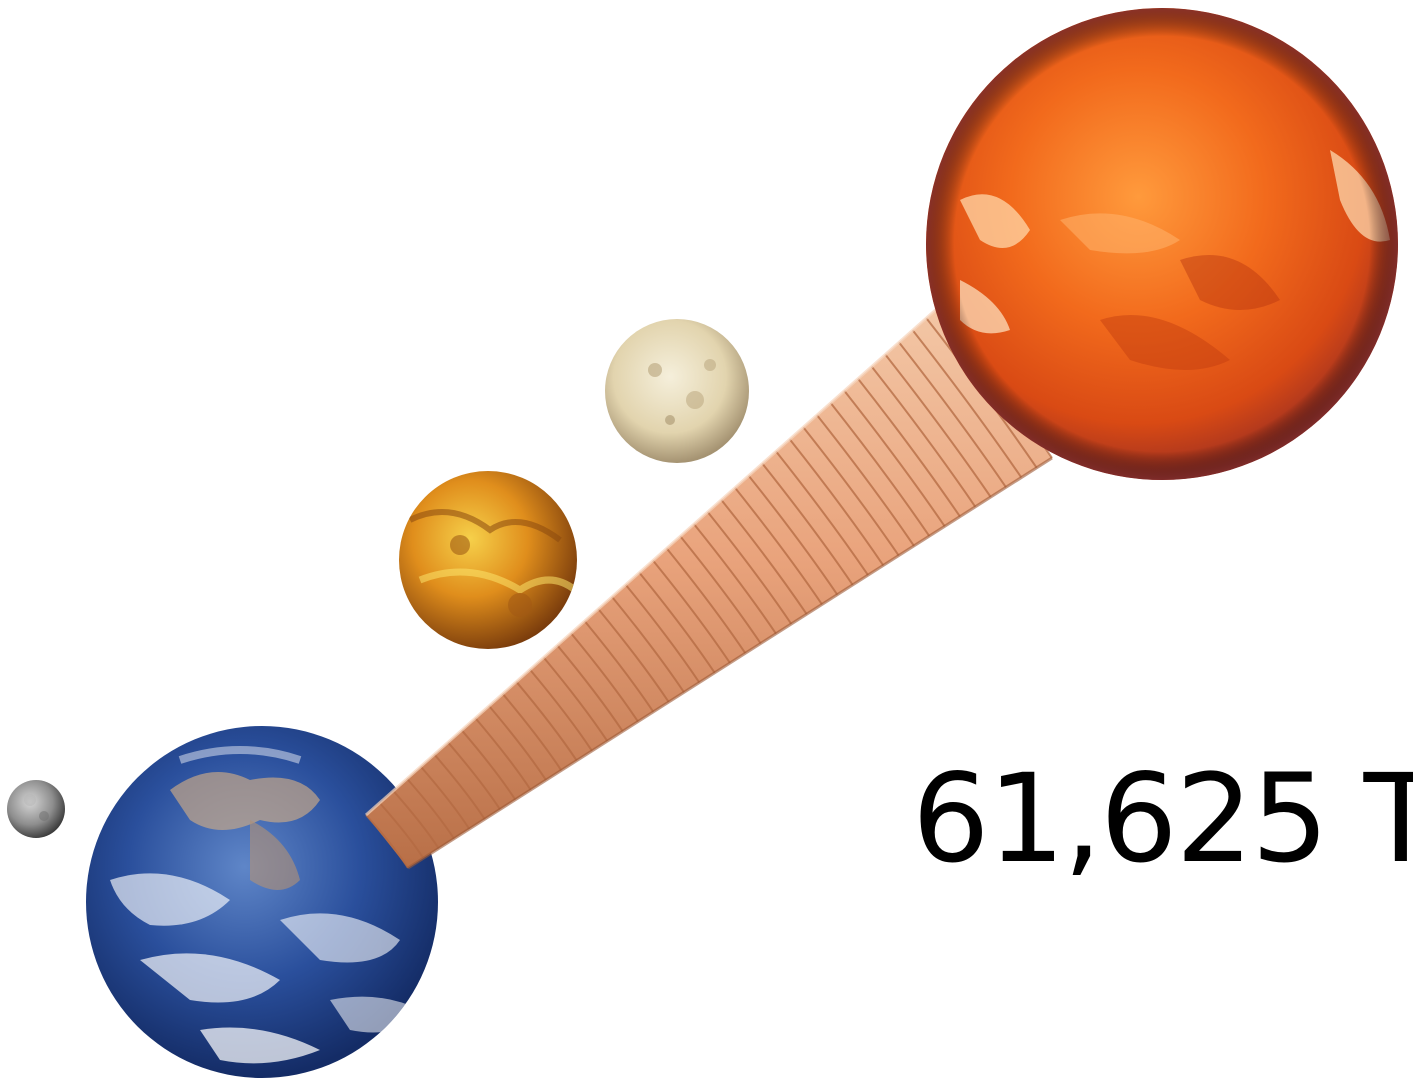 This screenshot has width=1413, height=1080. Describe the element at coordinates (262, 902) in the screenshot. I see `earth-icon` at that location.